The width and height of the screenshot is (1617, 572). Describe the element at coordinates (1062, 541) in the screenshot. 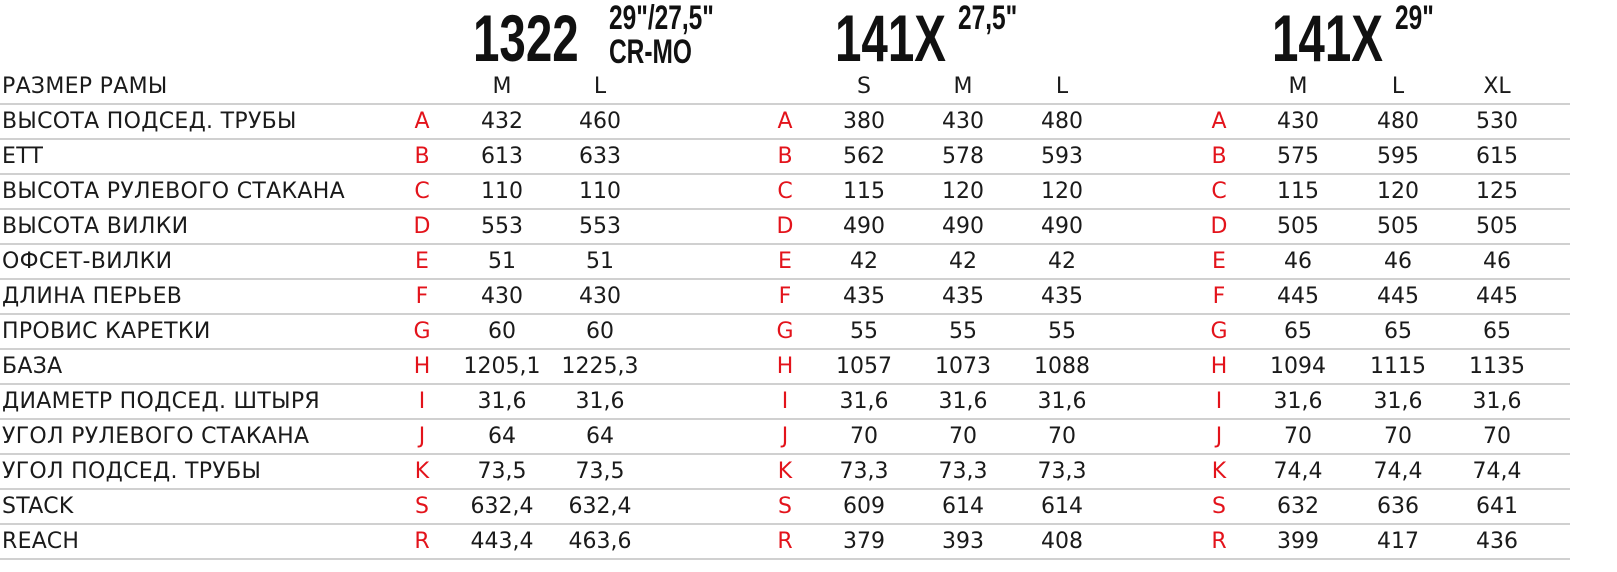

I see `value-cell: 408` at that location.